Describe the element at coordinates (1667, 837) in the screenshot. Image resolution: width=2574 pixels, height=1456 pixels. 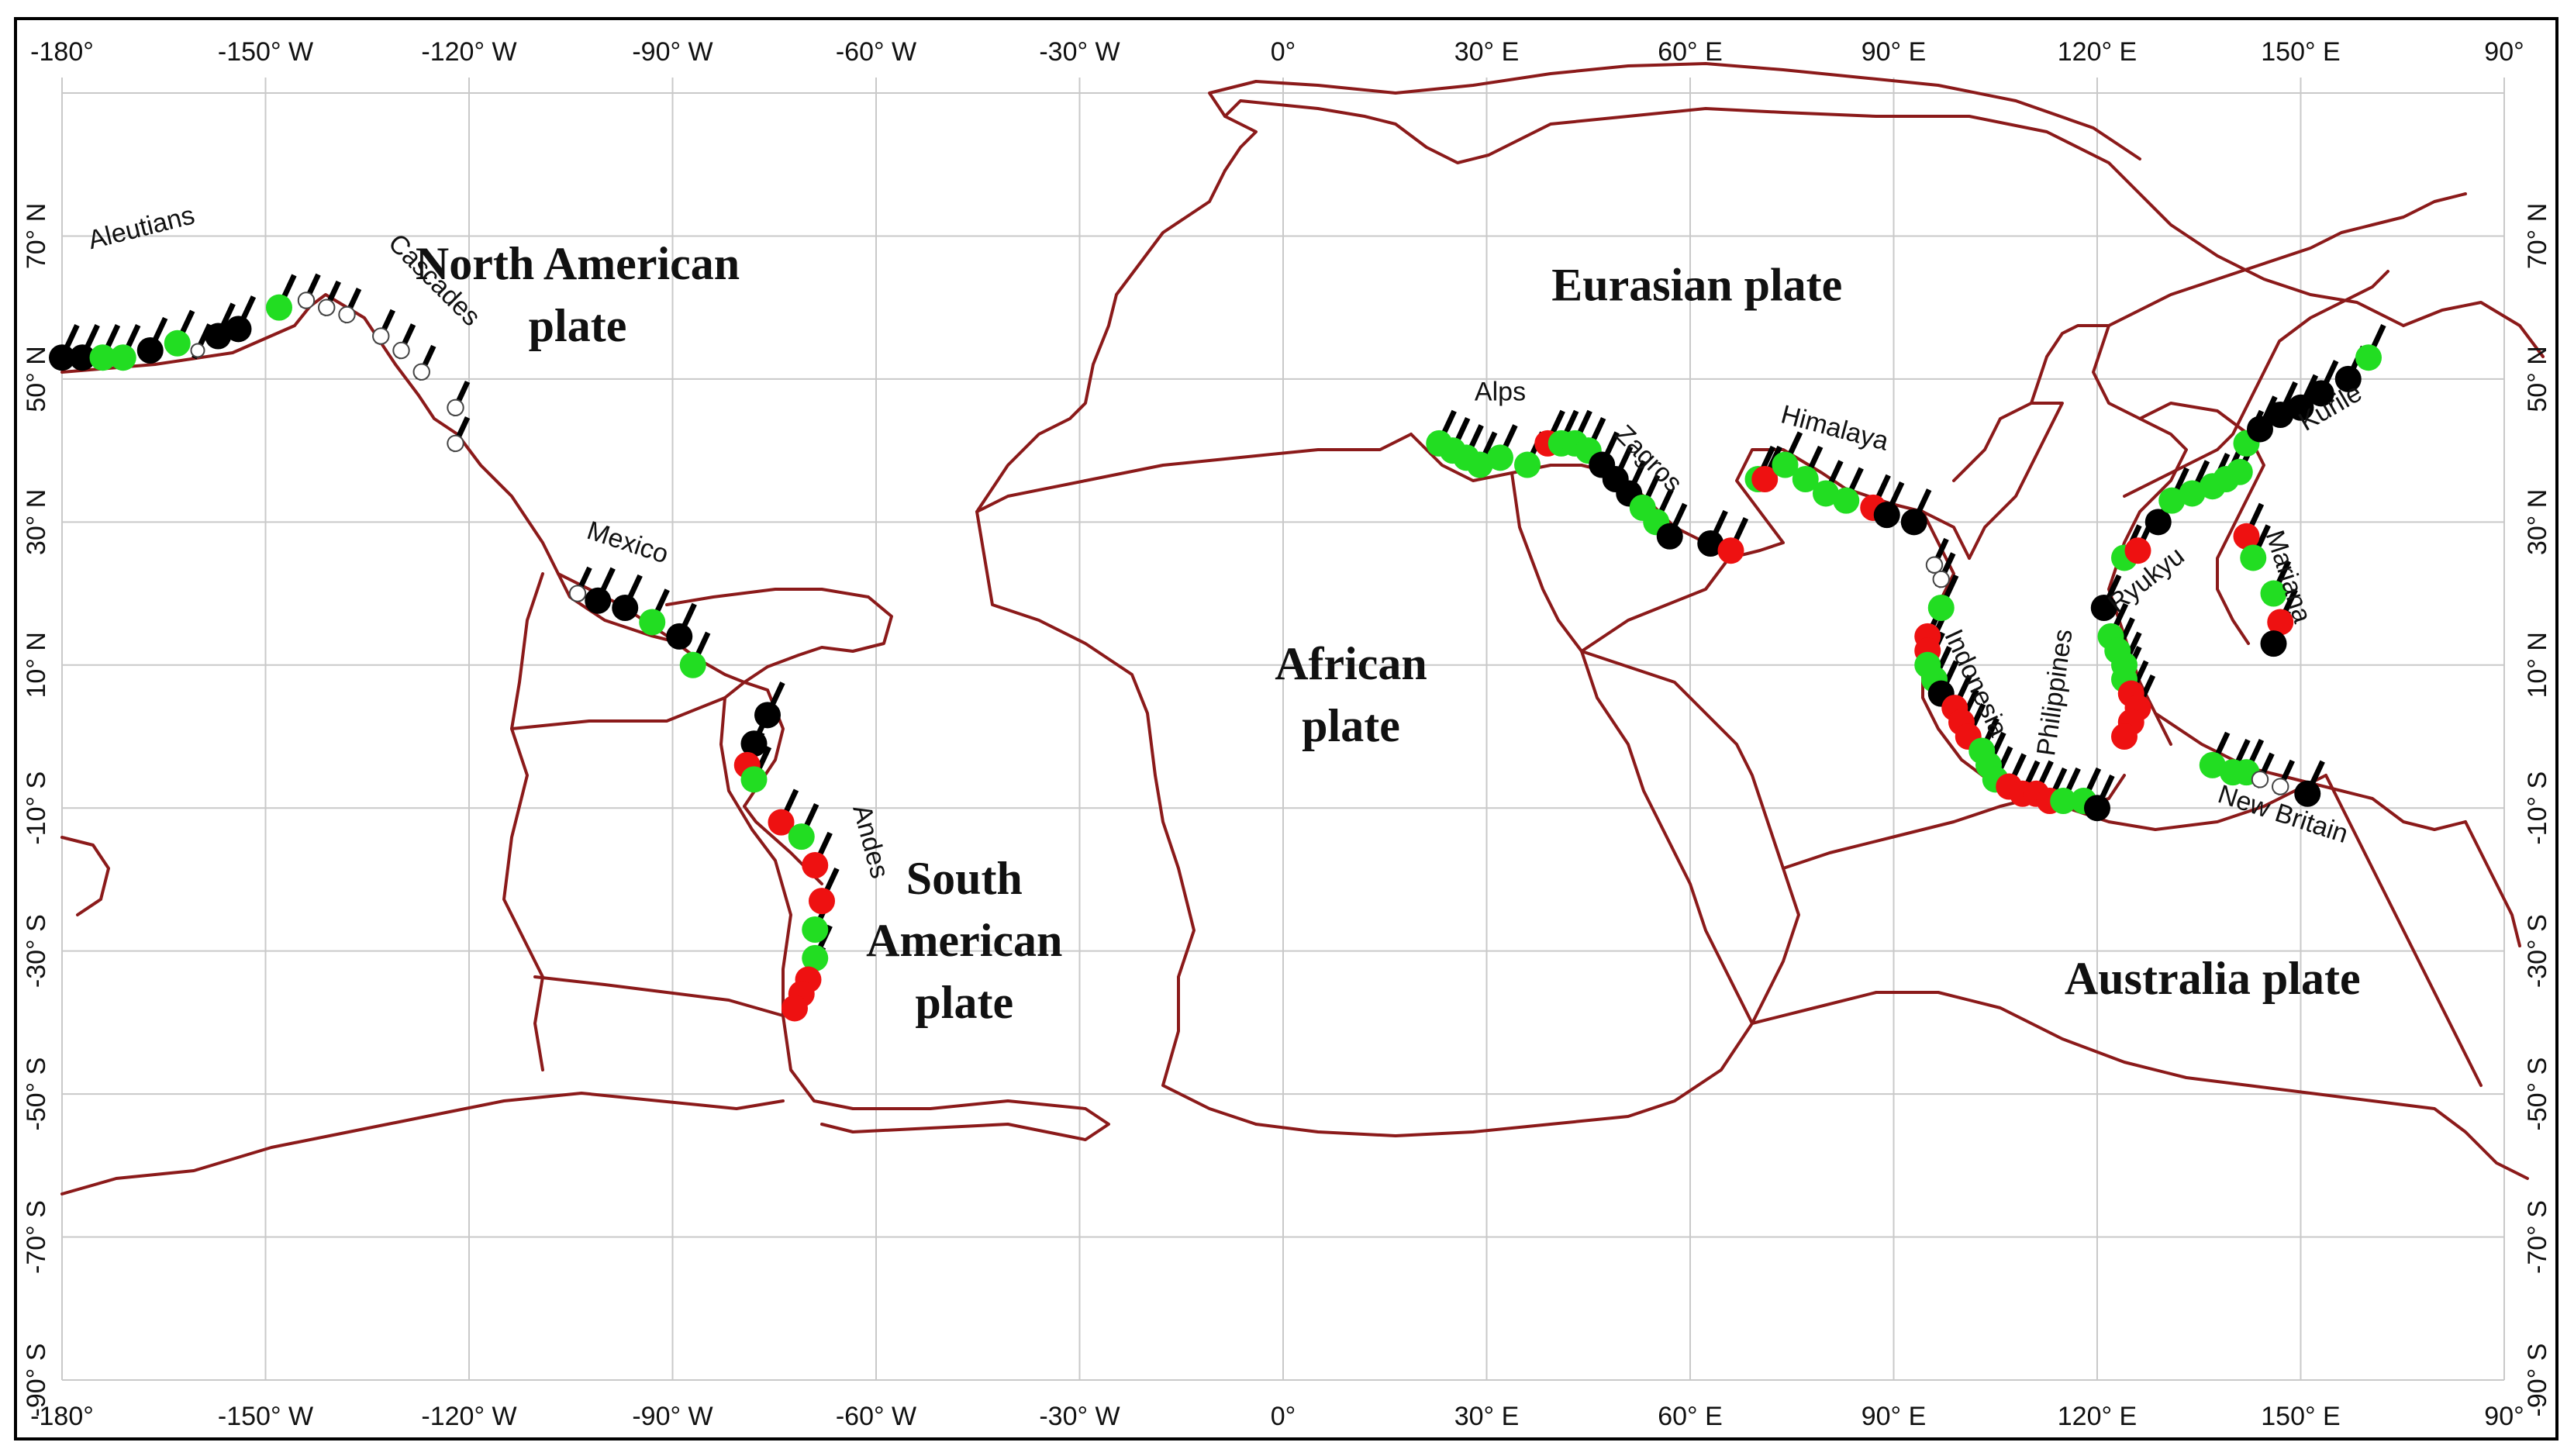
I see `boundary-east-african-rift` at that location.